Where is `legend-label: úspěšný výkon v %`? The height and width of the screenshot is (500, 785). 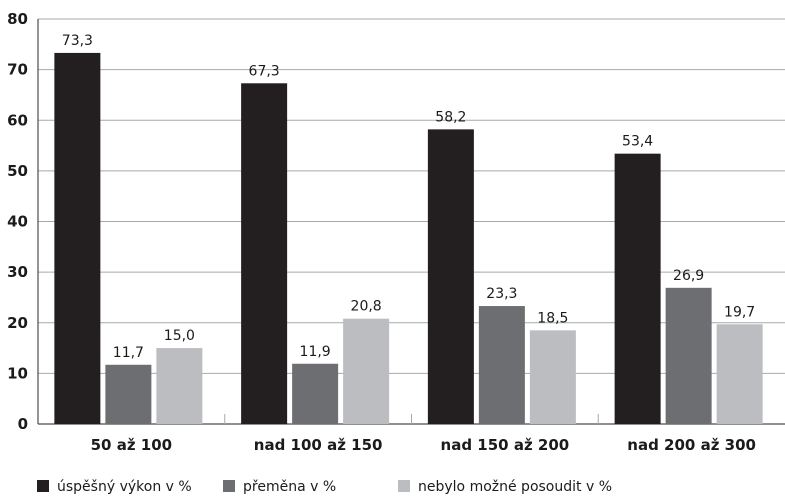 legend-label: úspěšný výkon v % is located at coordinates (124, 487).